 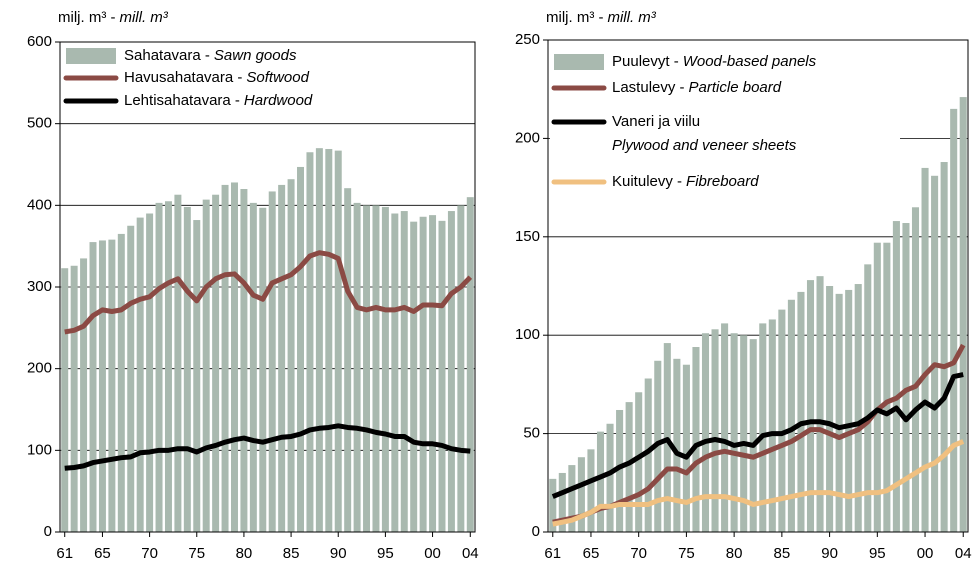 I want to click on legend-name: Sahatavara -, so click(x=167, y=55).